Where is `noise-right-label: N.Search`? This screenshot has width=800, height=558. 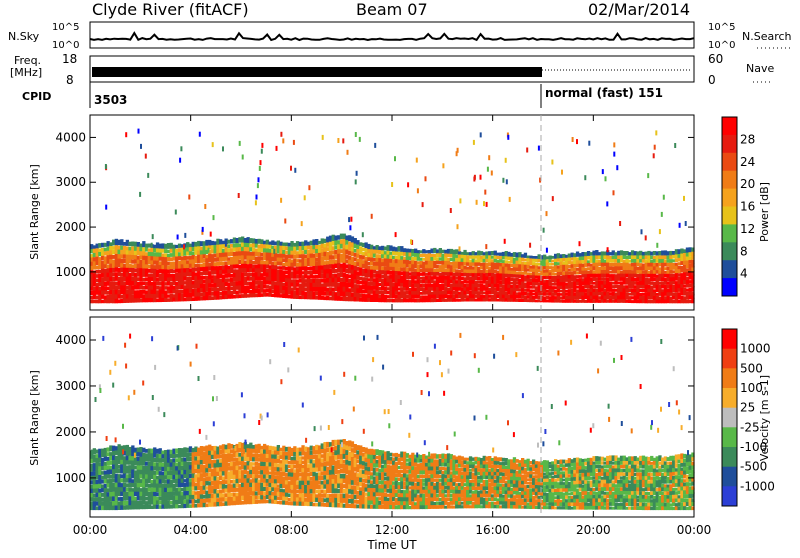 noise-right-label: N.Search is located at coordinates (767, 36).